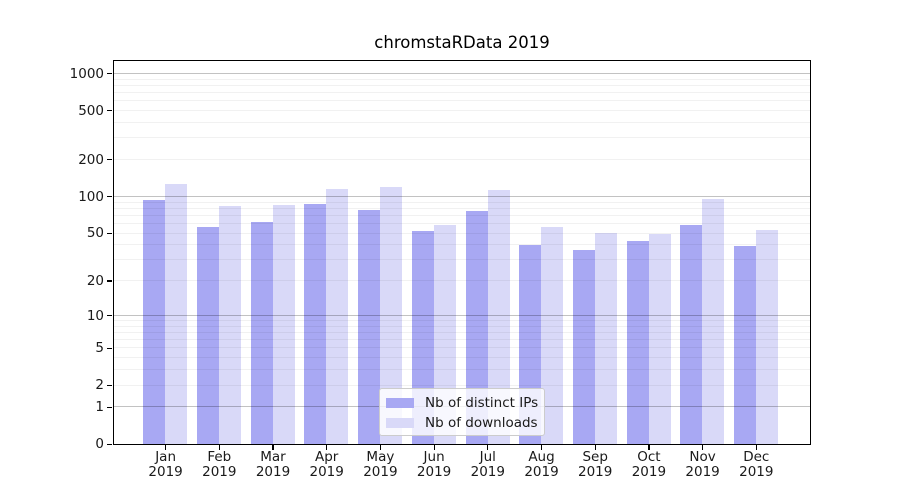  I want to click on x-tick-label-apr: Apr 2019, so click(327, 464).